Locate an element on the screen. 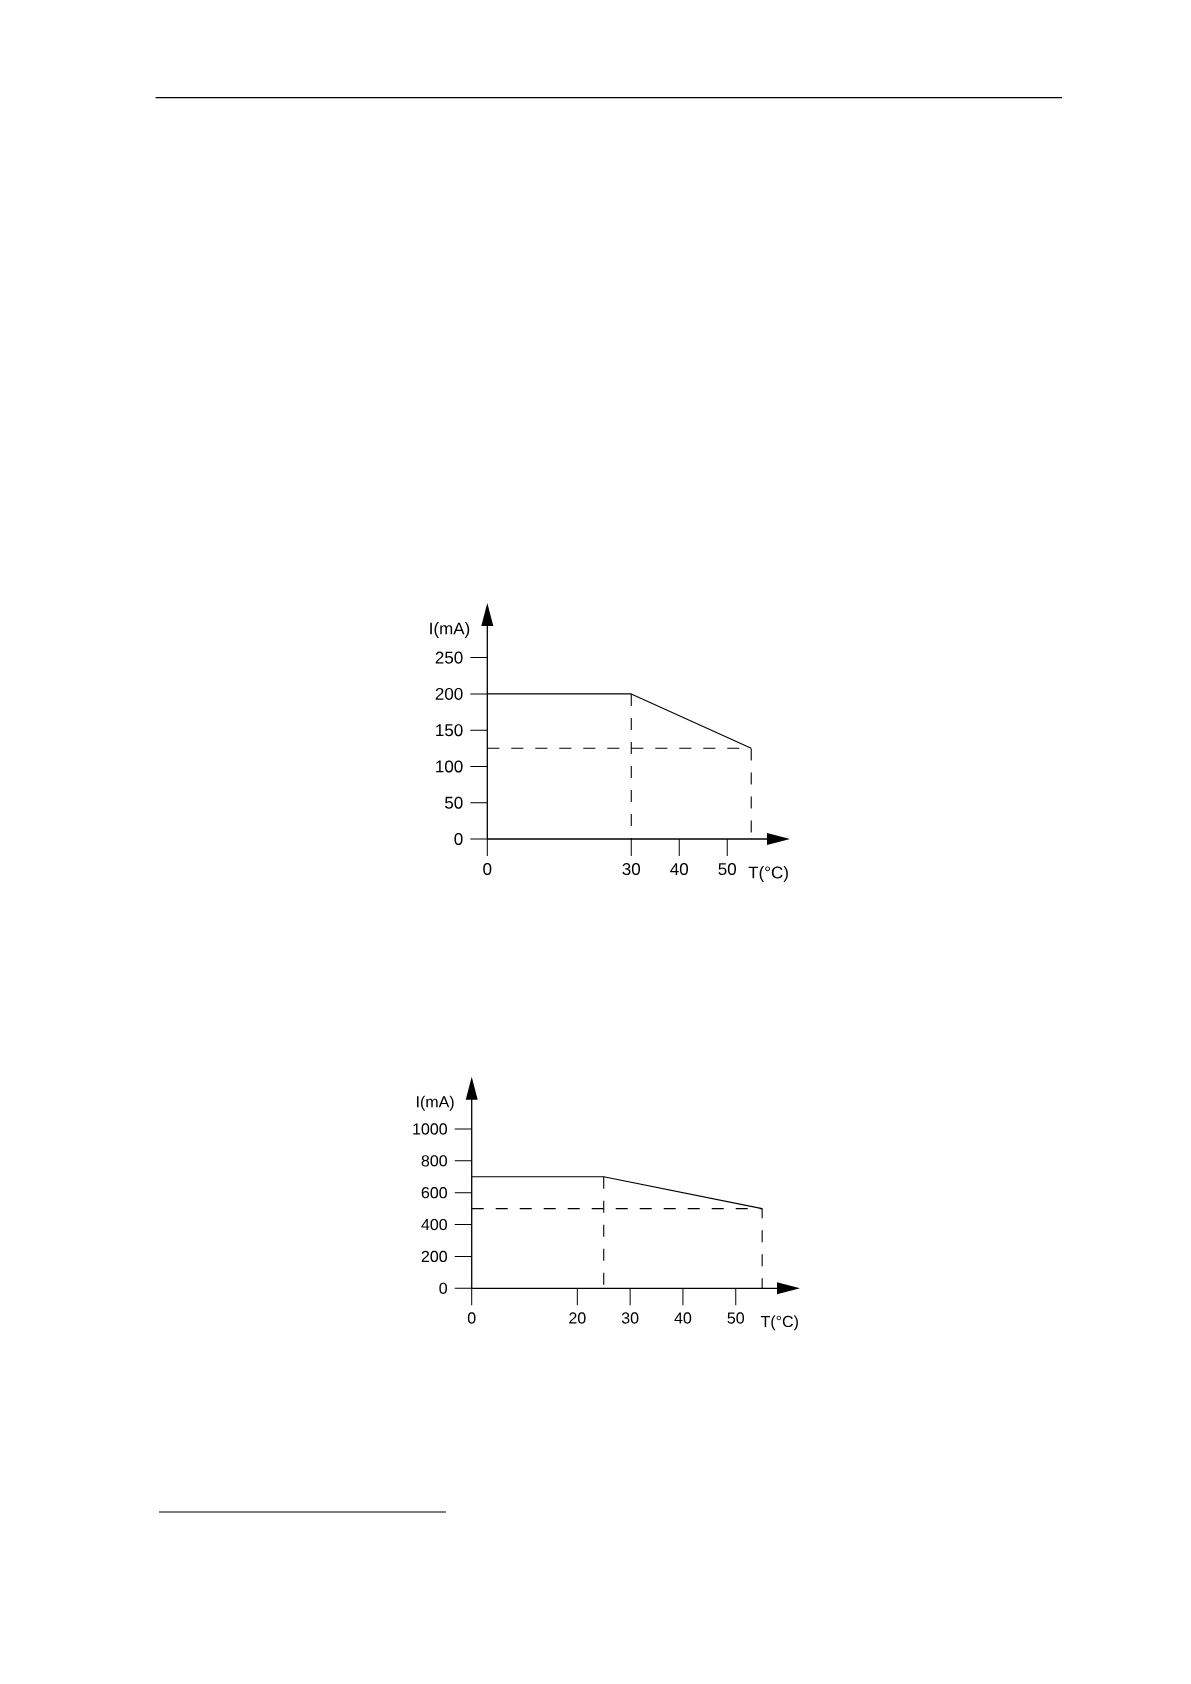 This screenshot has height=1684, width=1191. y-tick-label: 800 is located at coordinates (434, 1161).